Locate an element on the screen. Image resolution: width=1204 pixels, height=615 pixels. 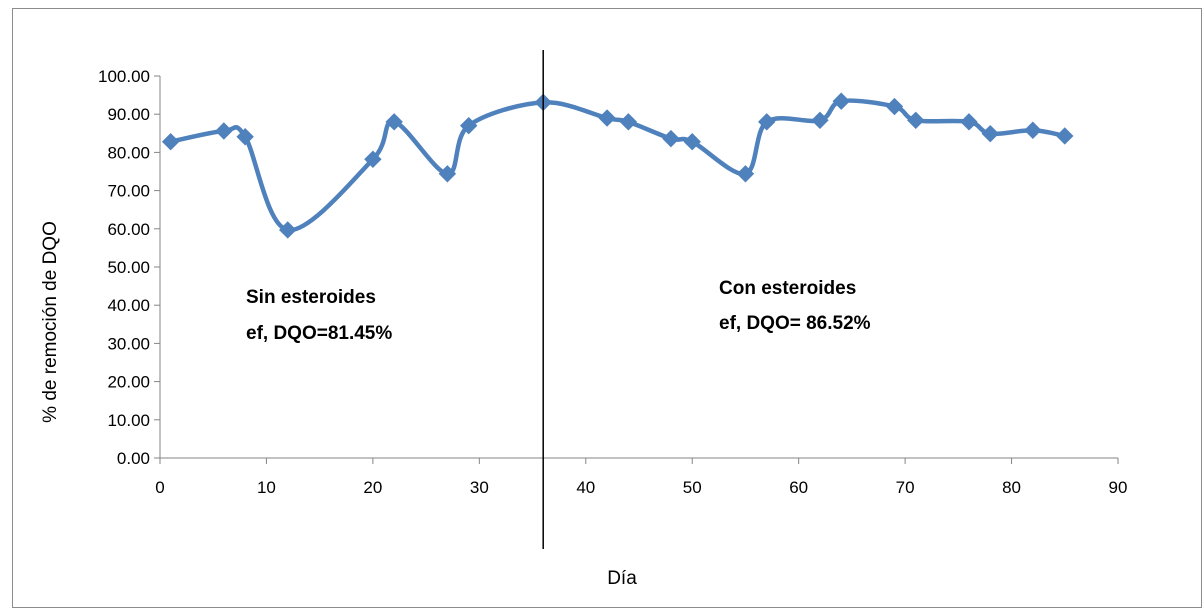
y-tick-label: 0.00 is located at coordinates (133, 458).